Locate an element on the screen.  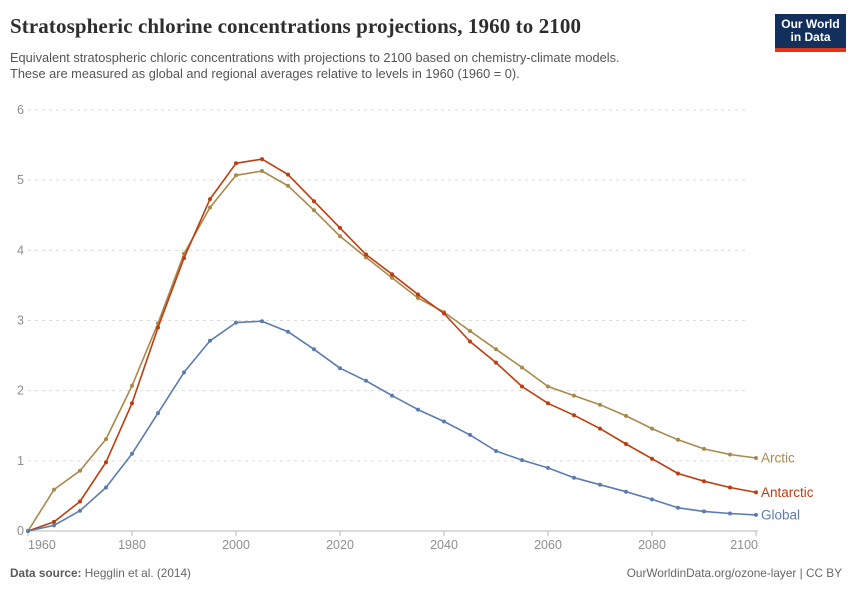
x-axis-tick-label: 2040 is located at coordinates (444, 545).